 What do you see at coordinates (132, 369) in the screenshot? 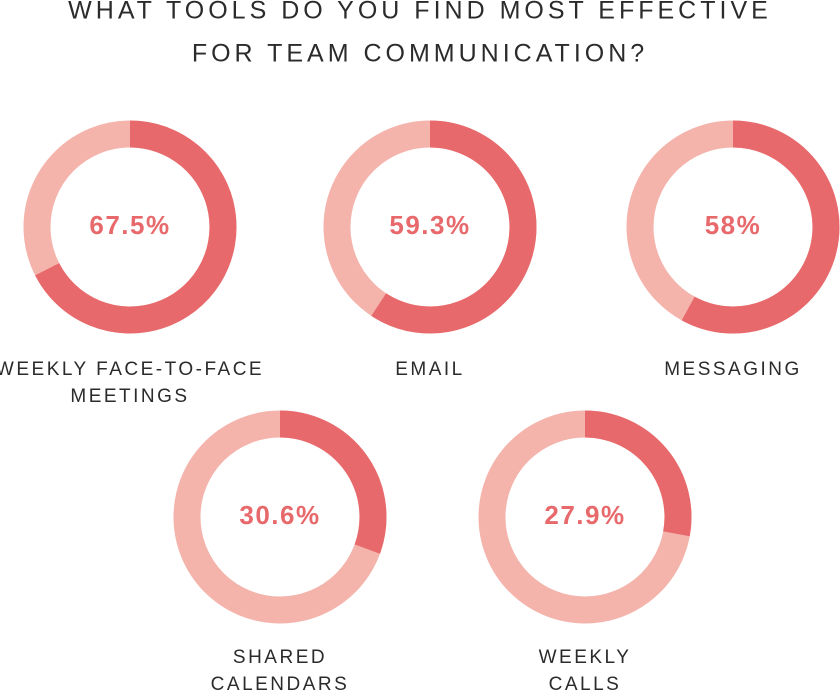
I see `donut-label: WEEKLY FACE-TO-FACE` at bounding box center [132, 369].